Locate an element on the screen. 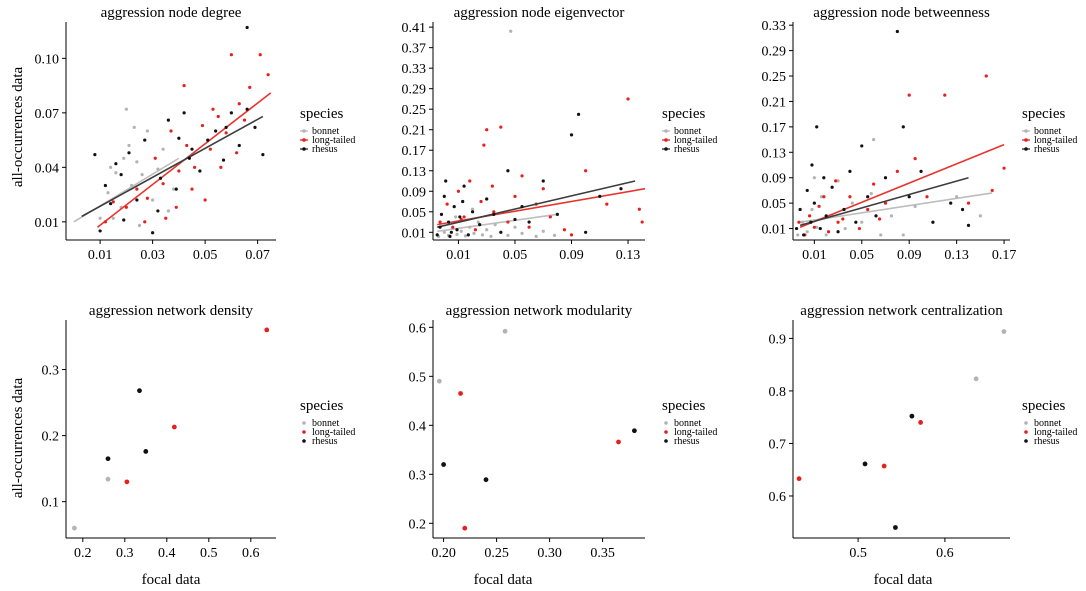  y-tick-label: 0.2 is located at coordinates (51, 437).